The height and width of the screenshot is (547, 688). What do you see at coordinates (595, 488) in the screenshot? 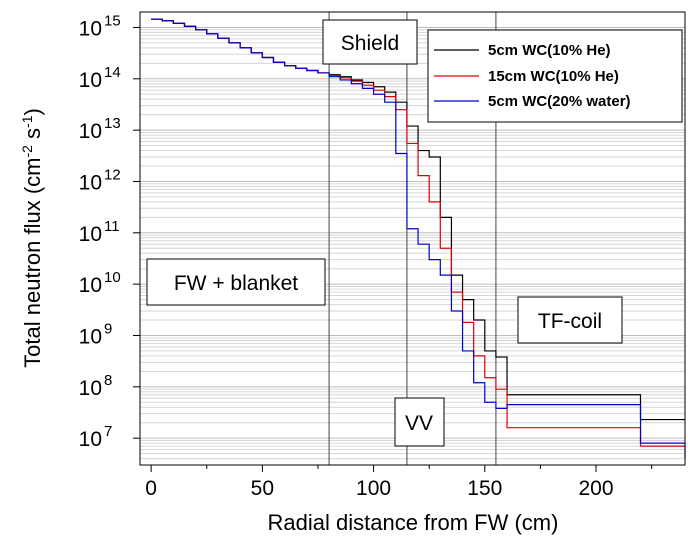
I see `x-tick-label: 200` at bounding box center [595, 488].